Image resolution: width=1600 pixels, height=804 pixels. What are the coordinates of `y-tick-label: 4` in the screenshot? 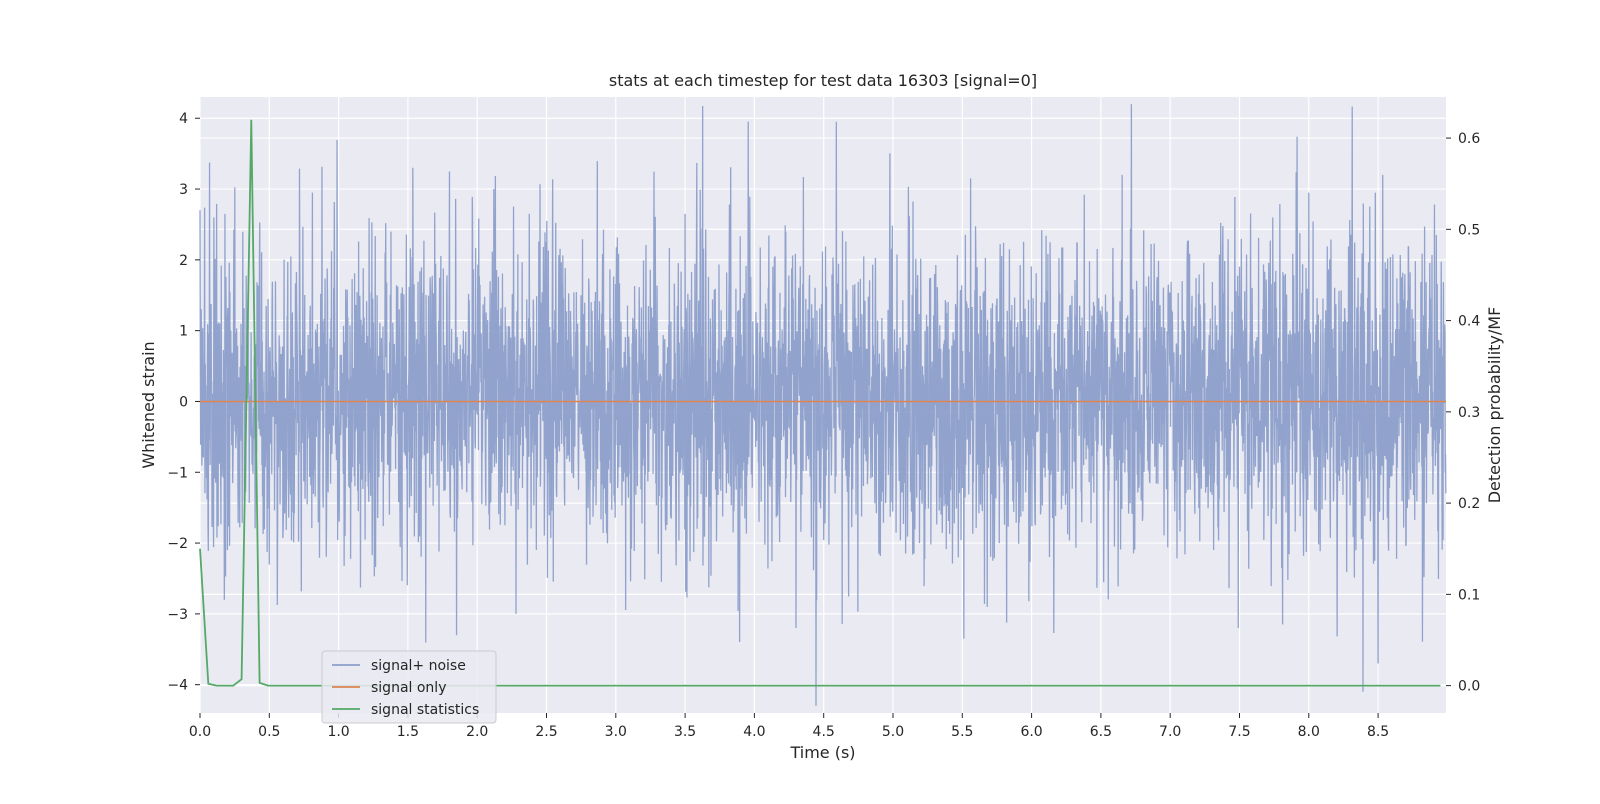 It's located at (183, 119).